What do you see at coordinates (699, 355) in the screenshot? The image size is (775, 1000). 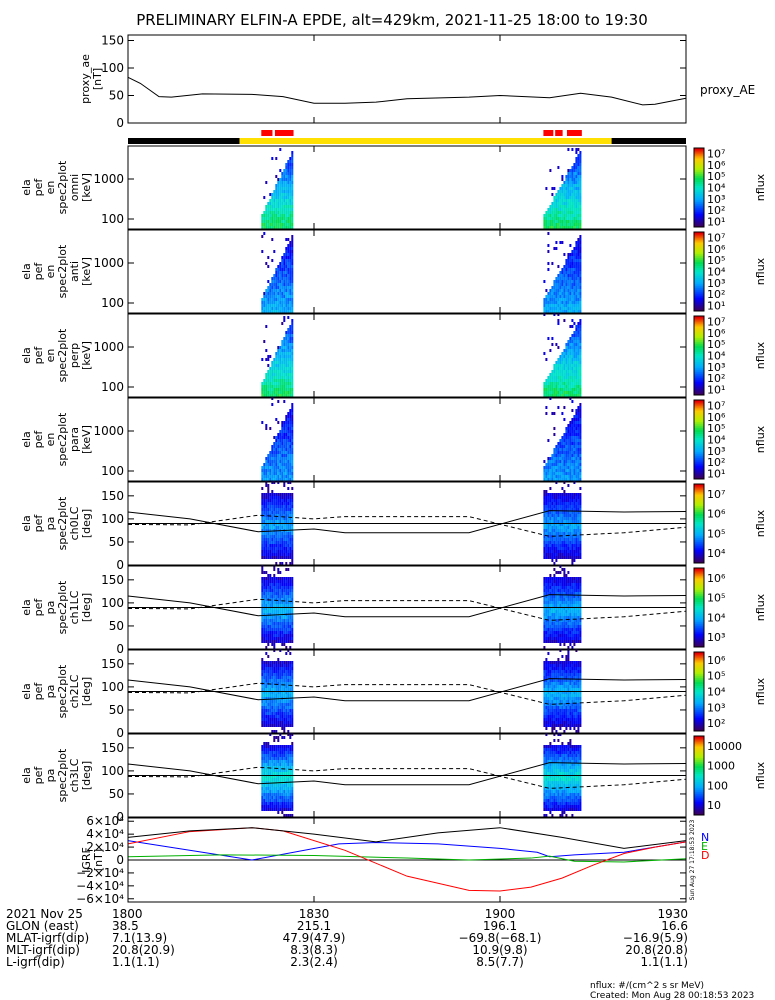 I see `spec2plot_en_perp-colorbar-frame` at bounding box center [699, 355].